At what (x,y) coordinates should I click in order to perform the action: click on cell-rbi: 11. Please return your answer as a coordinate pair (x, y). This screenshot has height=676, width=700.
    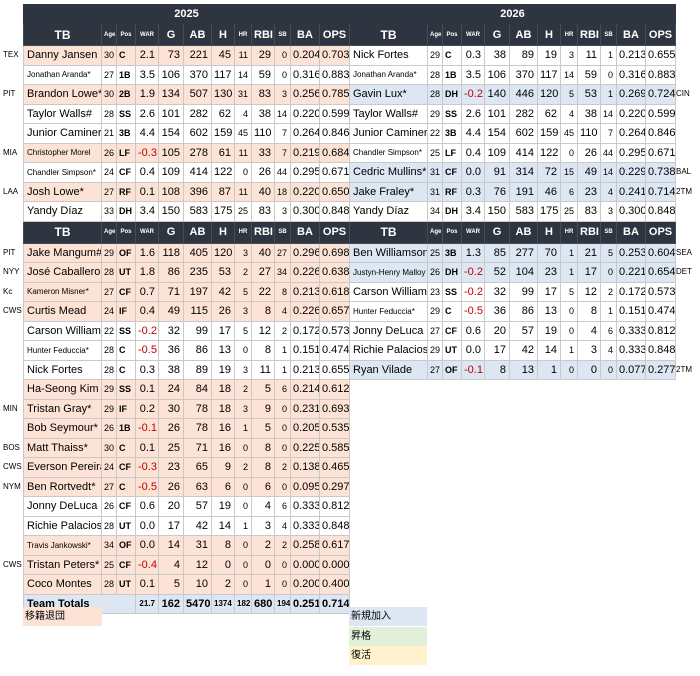
    Looking at the image, I should click on (263, 369).